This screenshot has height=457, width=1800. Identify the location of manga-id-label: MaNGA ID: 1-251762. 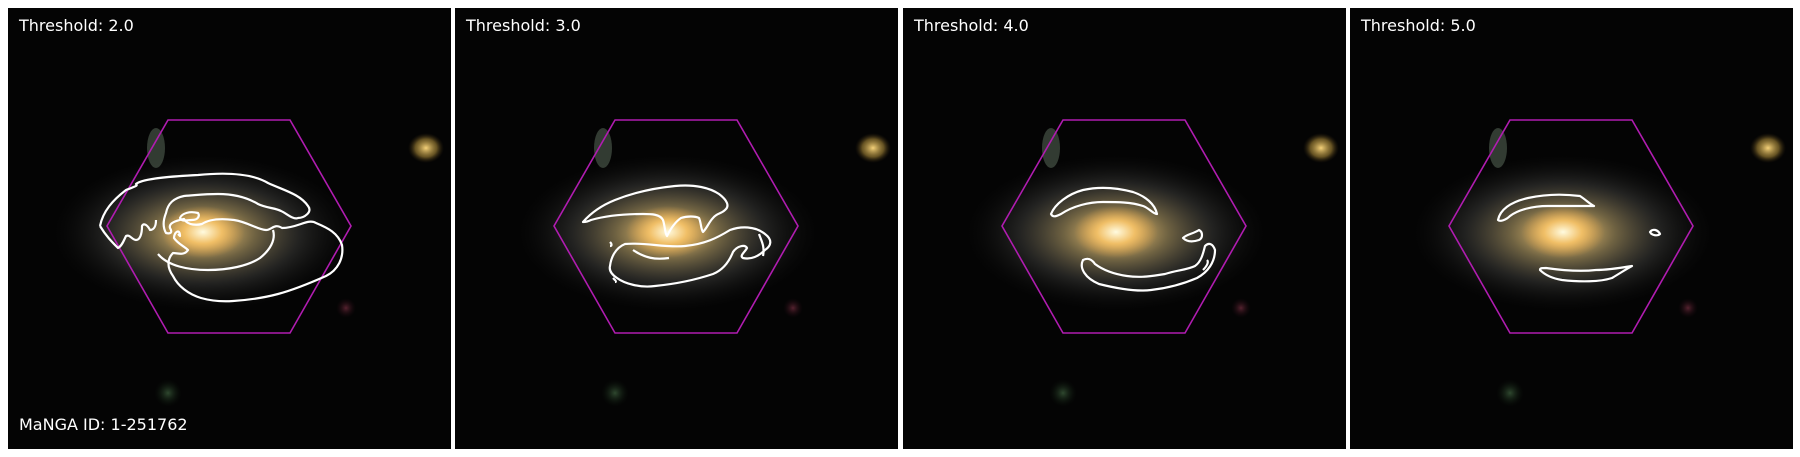
(103, 424).